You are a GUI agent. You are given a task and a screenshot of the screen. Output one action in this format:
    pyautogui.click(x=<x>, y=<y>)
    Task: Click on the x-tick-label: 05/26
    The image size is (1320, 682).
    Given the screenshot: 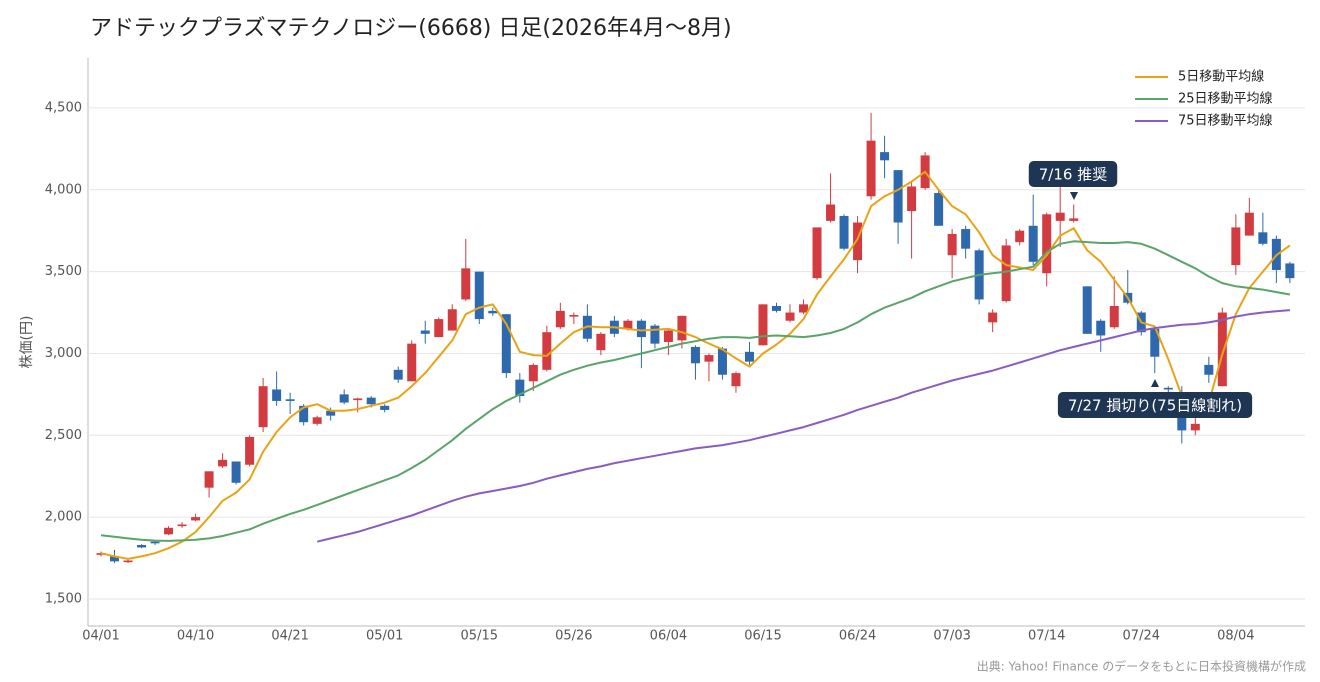 What is the action you would take?
    pyautogui.click(x=573, y=636)
    